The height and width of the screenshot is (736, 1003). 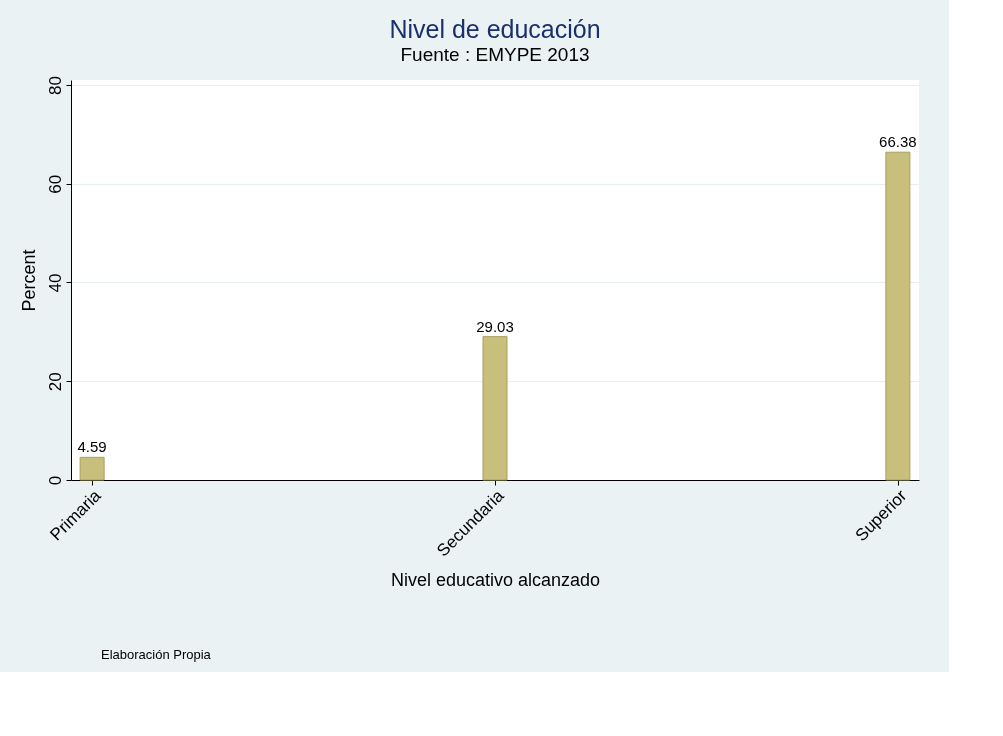 I want to click on data-label: 4.59, so click(x=92, y=447).